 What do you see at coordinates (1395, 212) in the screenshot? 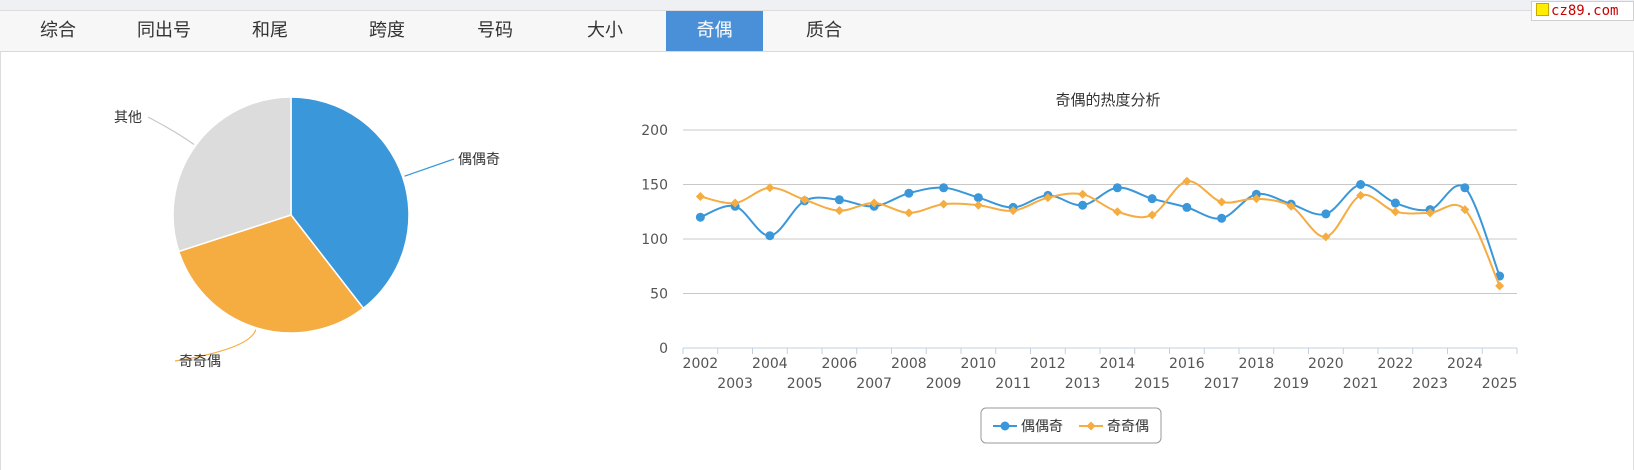
I see `point-jiji-ou-2022` at bounding box center [1395, 212].